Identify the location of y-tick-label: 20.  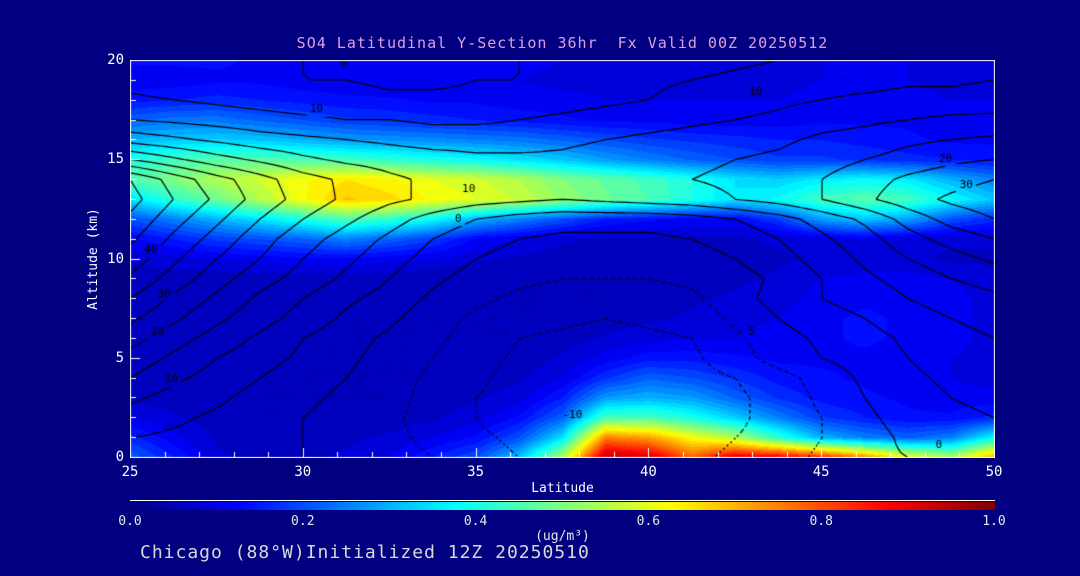
(115, 60).